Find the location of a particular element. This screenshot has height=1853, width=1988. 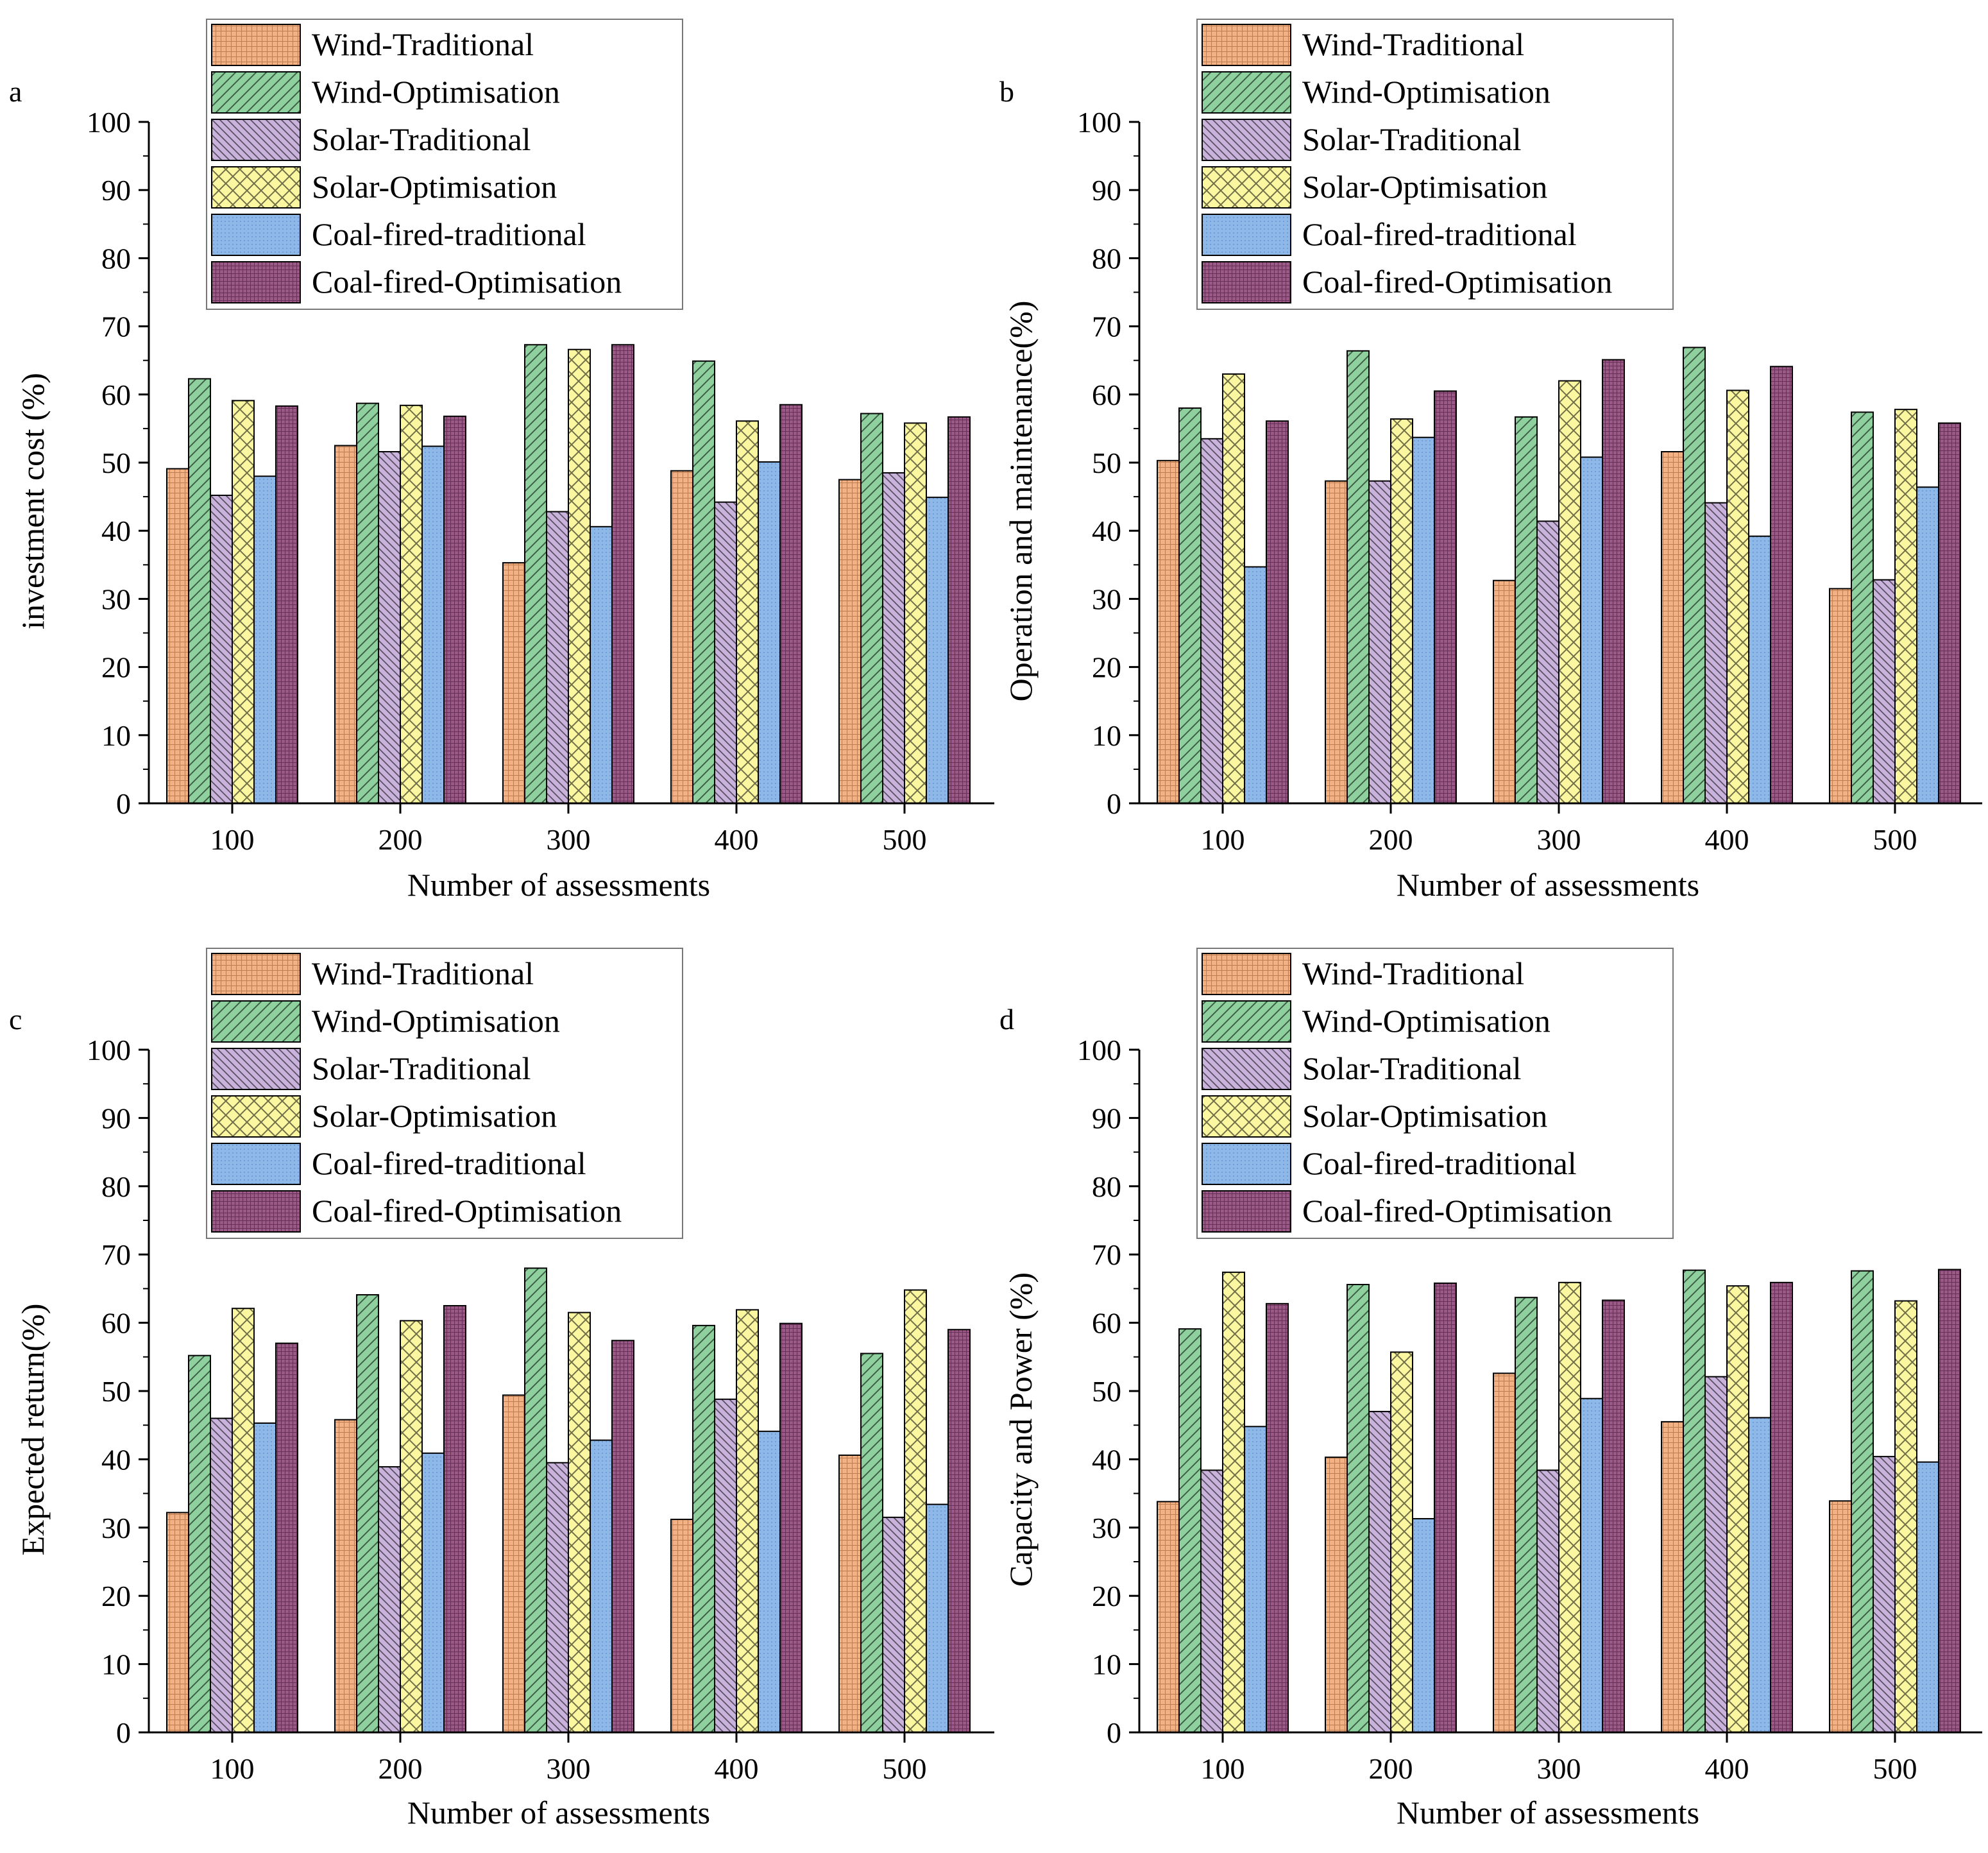

panel-letter: c is located at coordinates (15, 1019).